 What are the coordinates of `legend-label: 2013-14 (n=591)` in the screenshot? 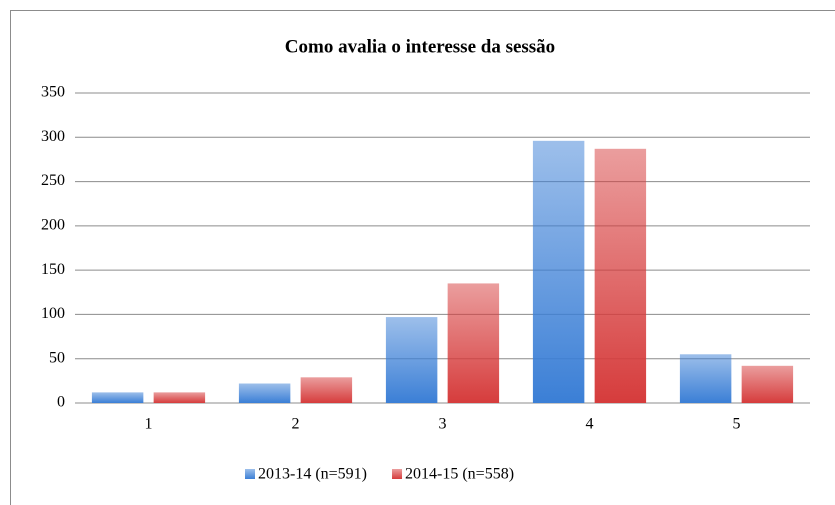 It's located at (312, 474).